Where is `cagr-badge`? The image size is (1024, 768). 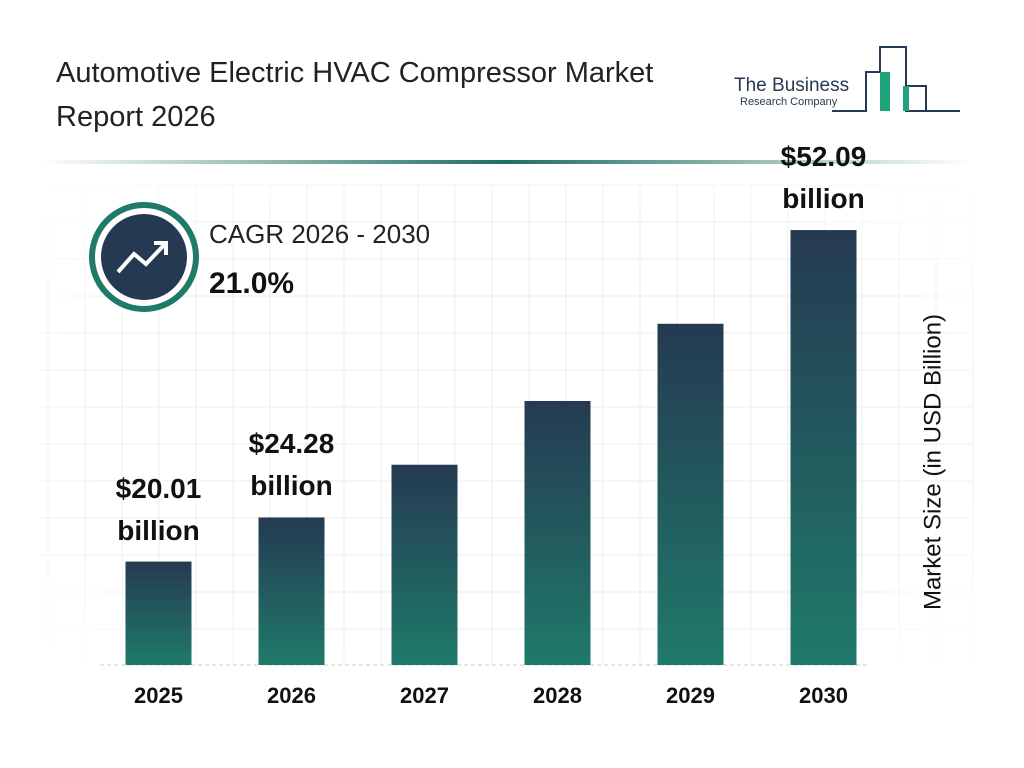
cagr-badge is located at coordinates (144, 257).